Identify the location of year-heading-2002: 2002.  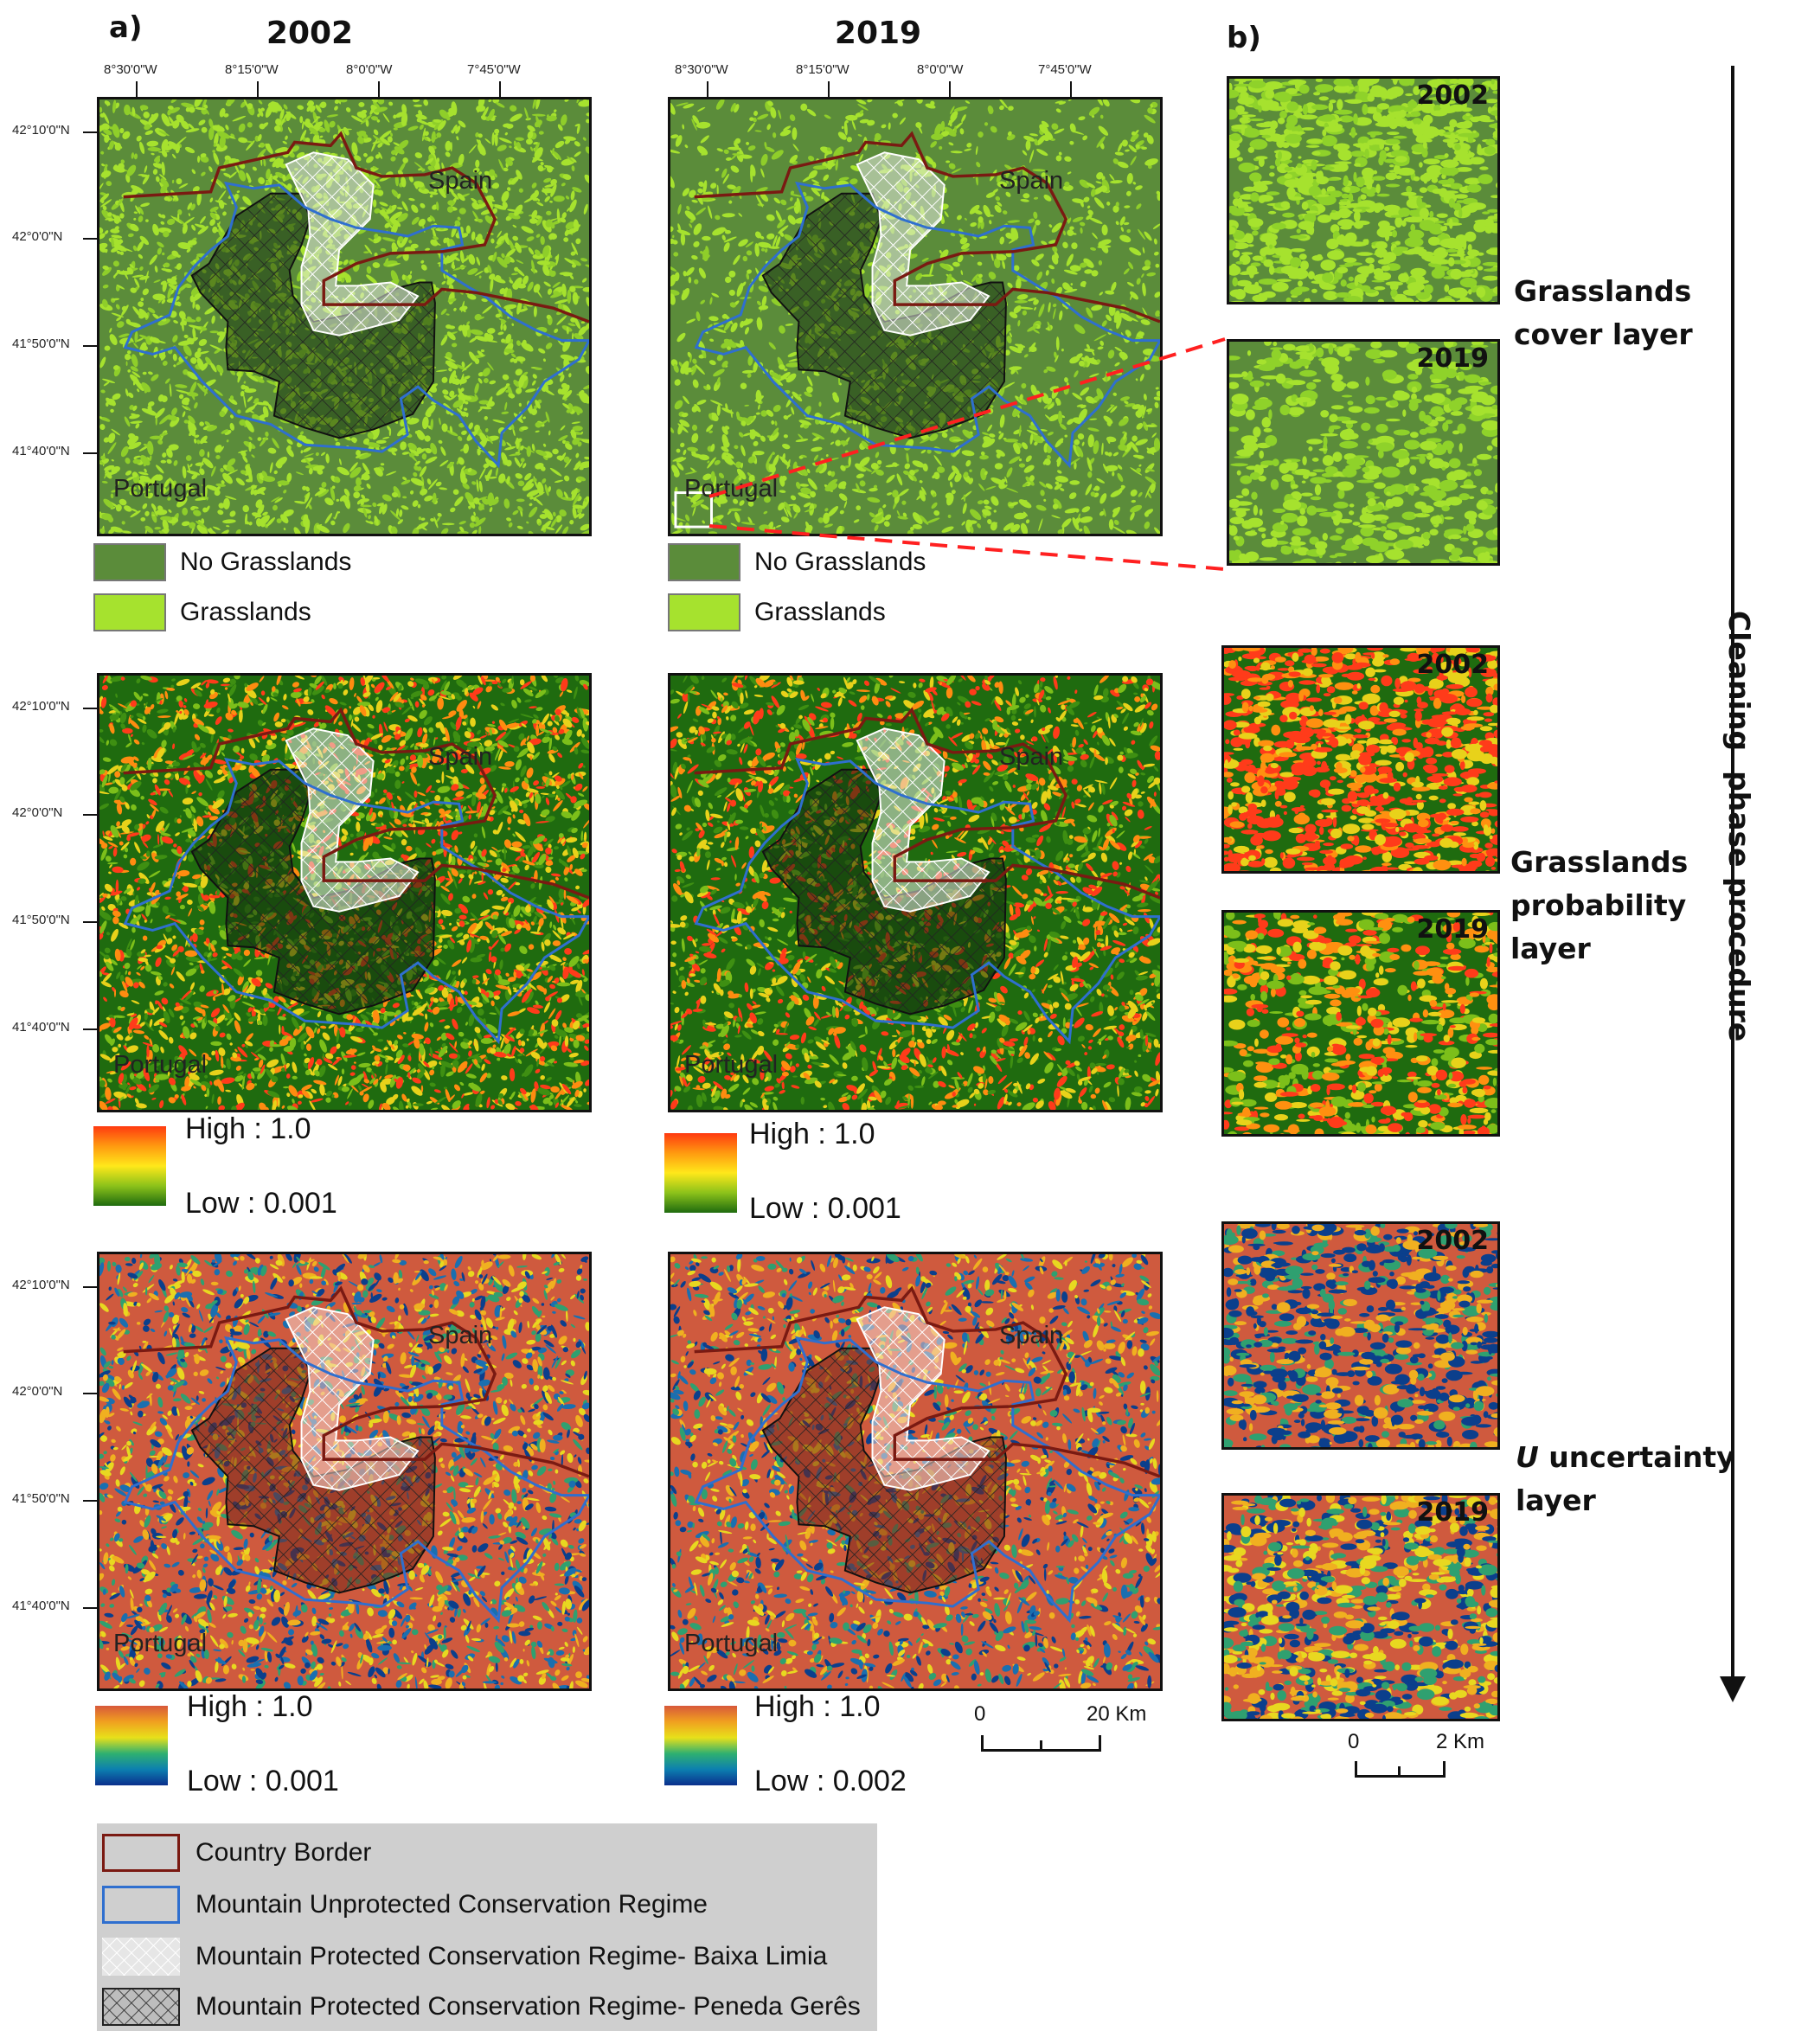
(310, 33).